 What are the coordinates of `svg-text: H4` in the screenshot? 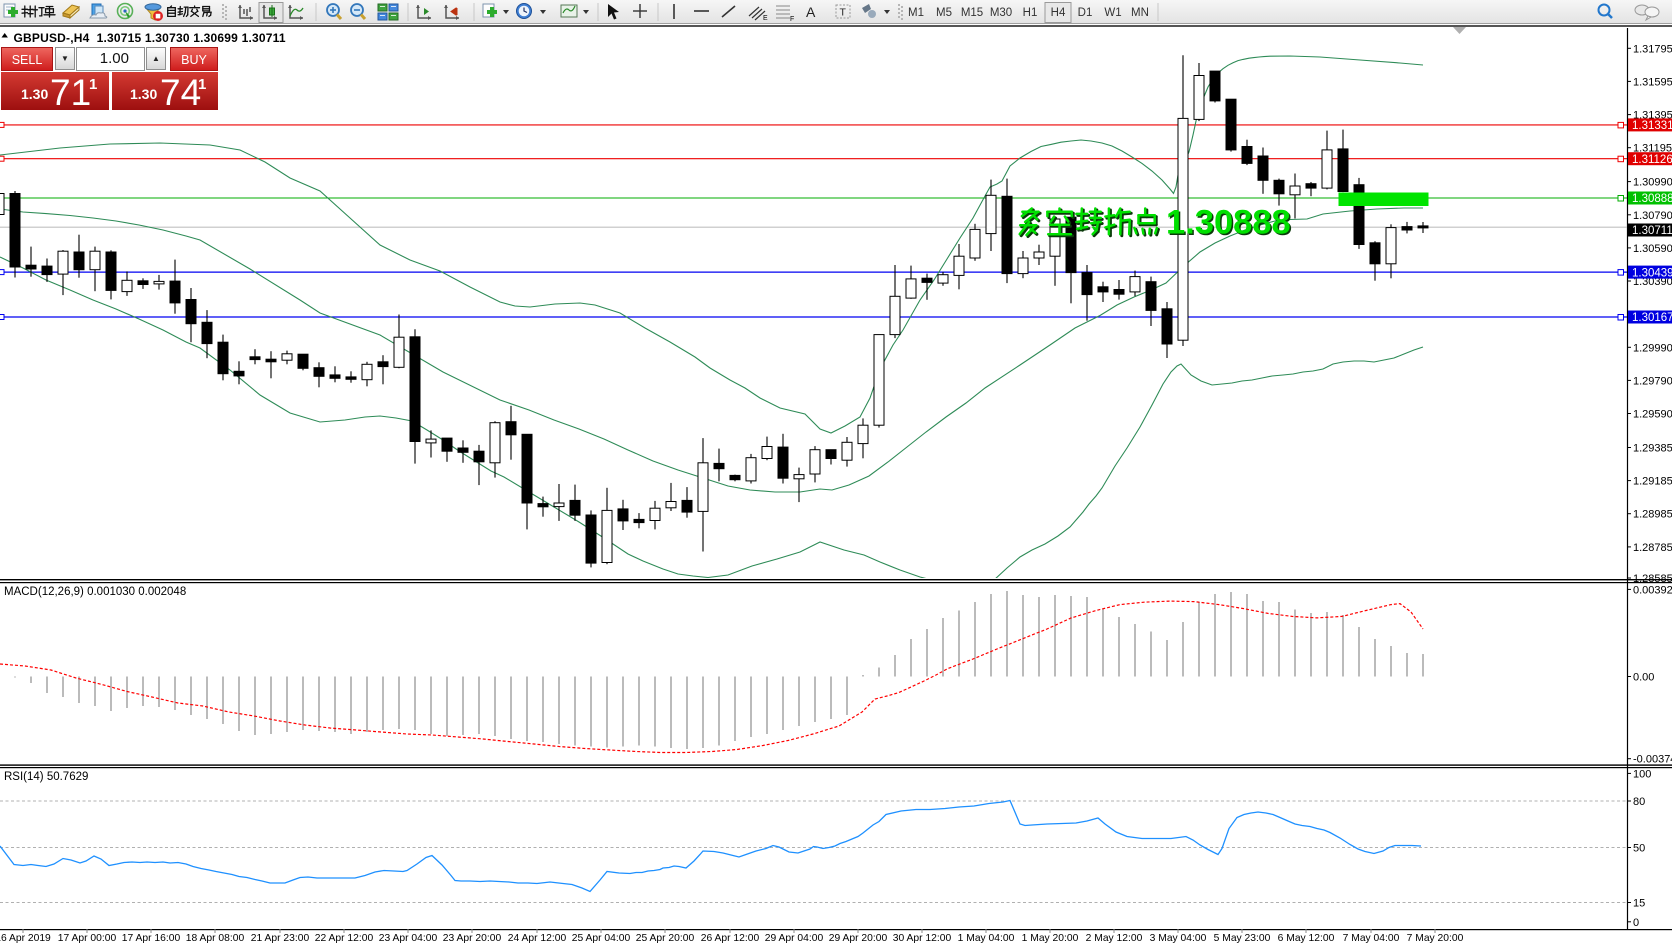 It's located at (1058, 13).